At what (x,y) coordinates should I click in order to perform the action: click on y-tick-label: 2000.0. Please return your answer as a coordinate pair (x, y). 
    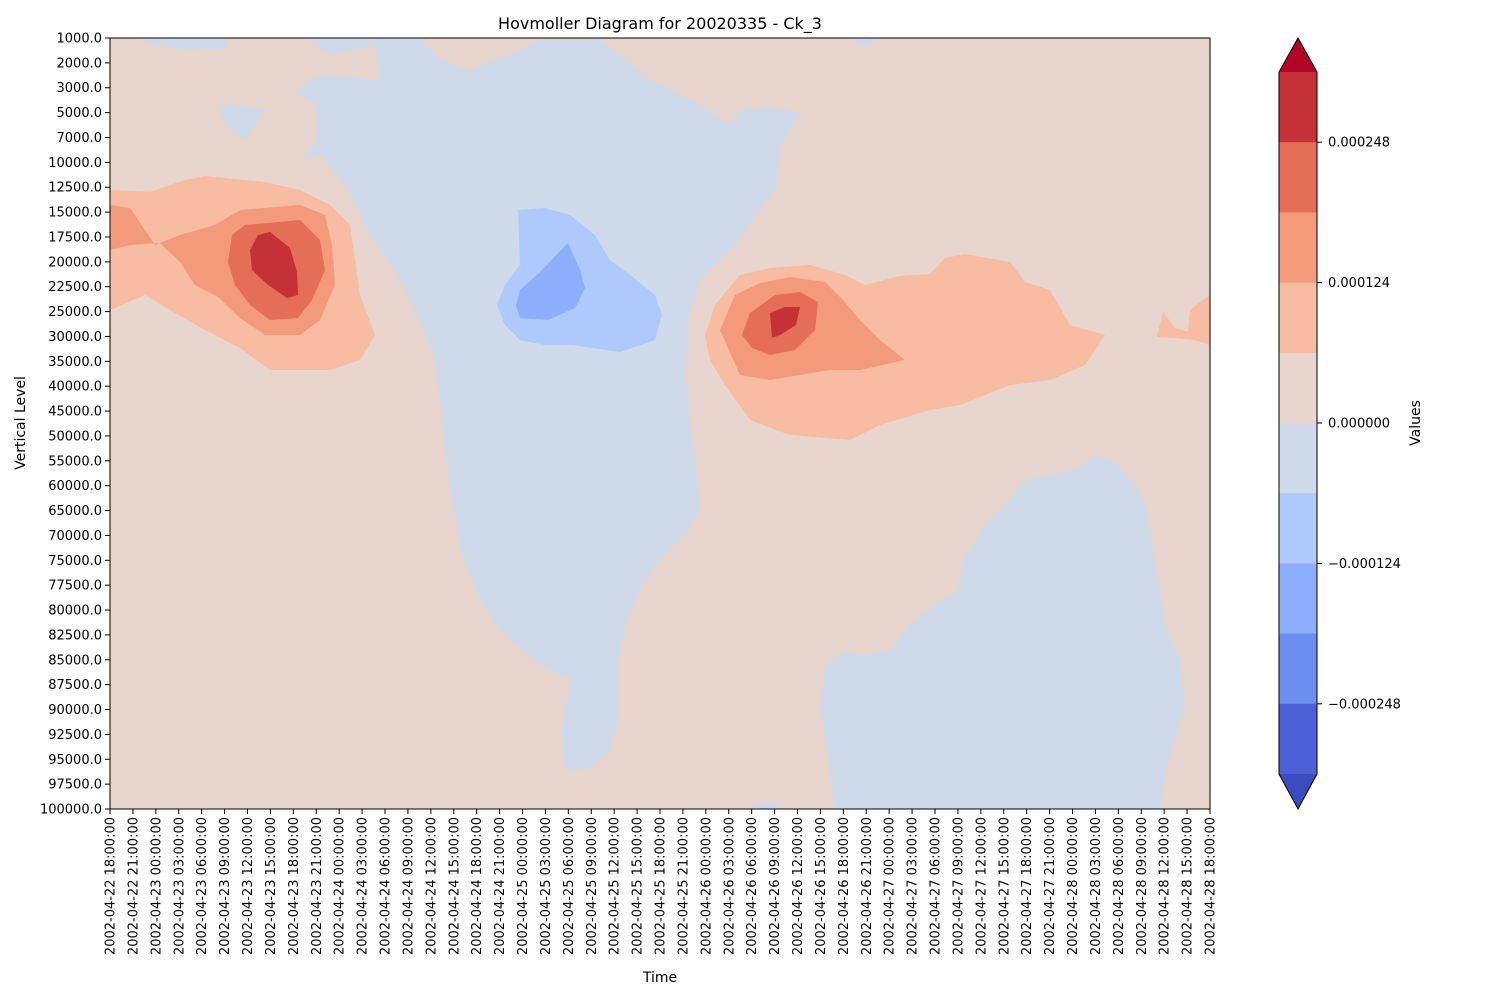
    Looking at the image, I should click on (80, 63).